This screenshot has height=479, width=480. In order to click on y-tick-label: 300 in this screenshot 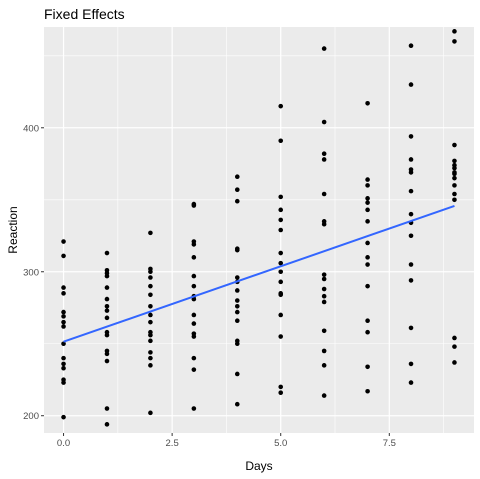, I will do `click(31, 272)`.